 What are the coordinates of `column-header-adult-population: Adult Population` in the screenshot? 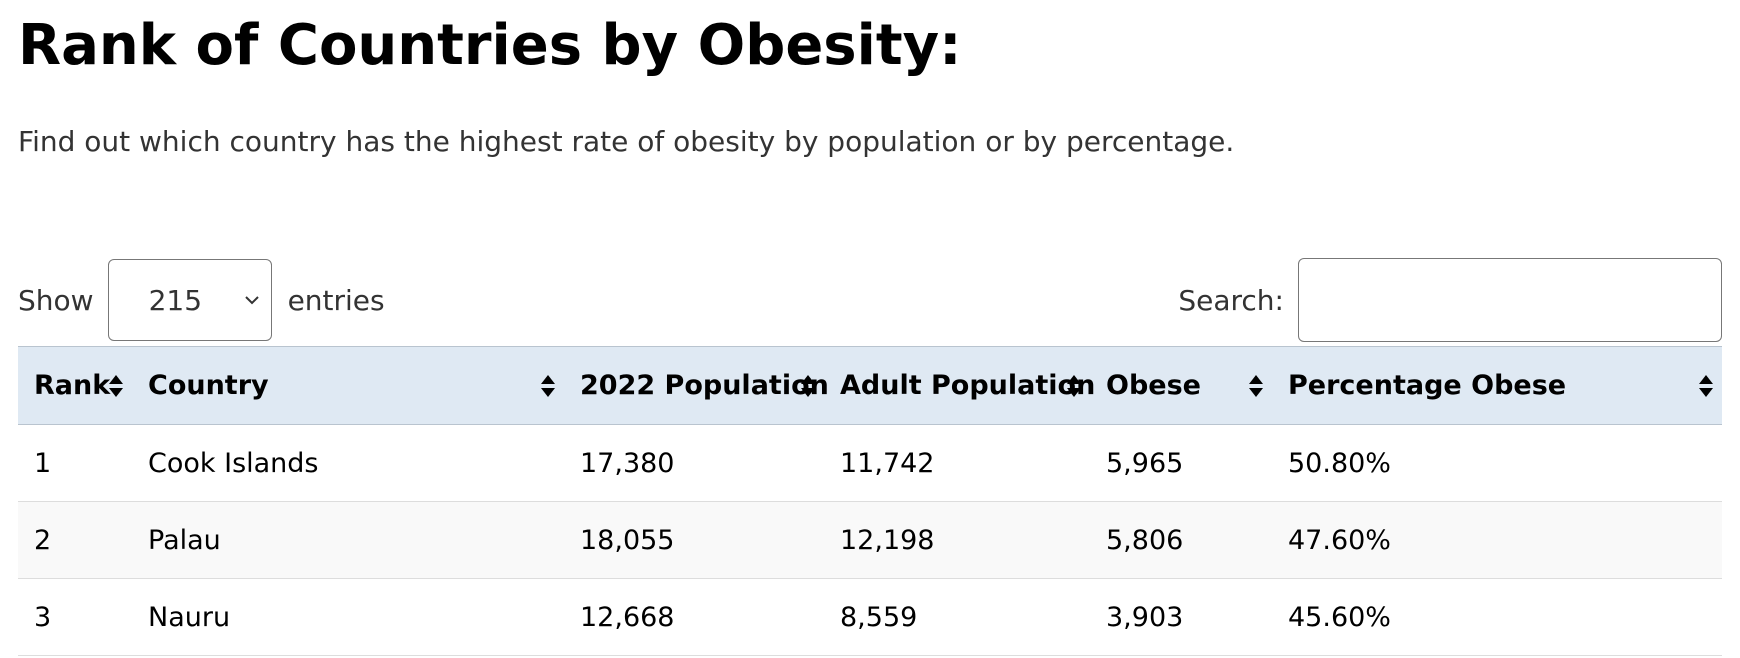 It's located at (959, 385).